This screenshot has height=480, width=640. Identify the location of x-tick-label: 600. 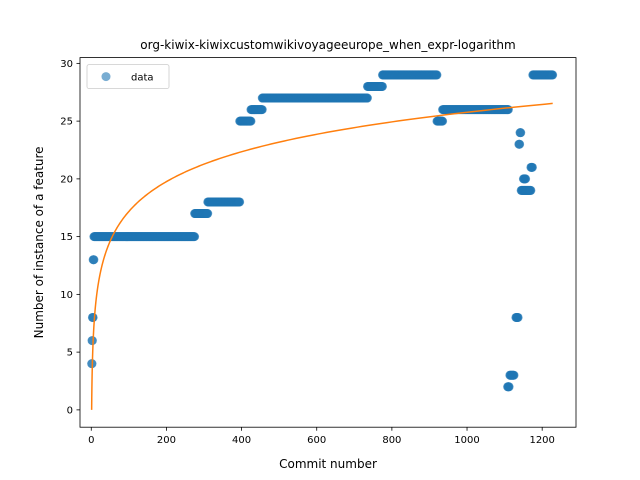
(316, 440).